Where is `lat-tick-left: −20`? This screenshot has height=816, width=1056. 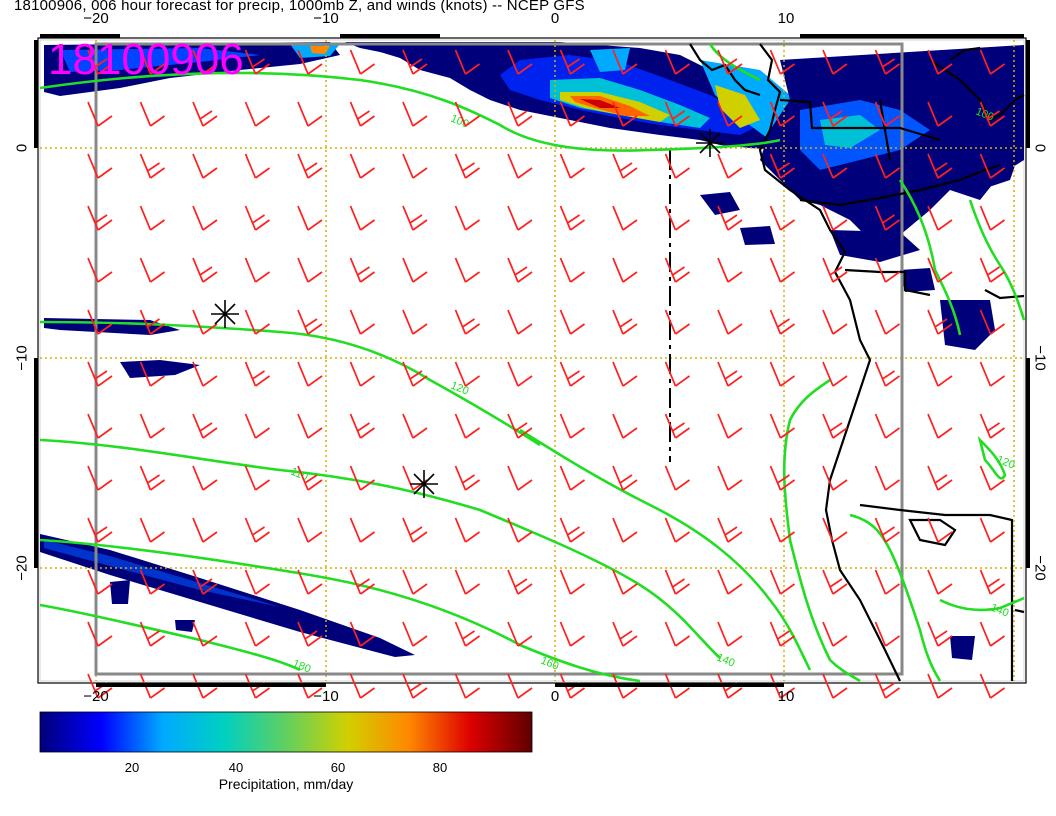
lat-tick-left: −20 is located at coordinates (22, 568).